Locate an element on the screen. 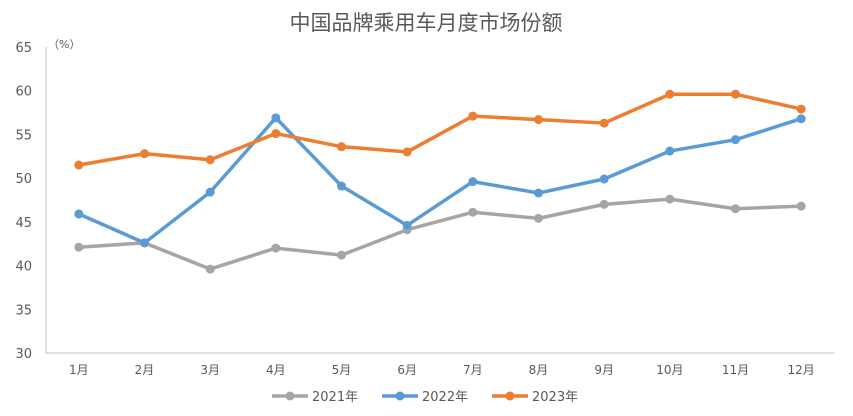 This screenshot has width=853, height=416. legend-item: 2023年 is located at coordinates (535, 397).